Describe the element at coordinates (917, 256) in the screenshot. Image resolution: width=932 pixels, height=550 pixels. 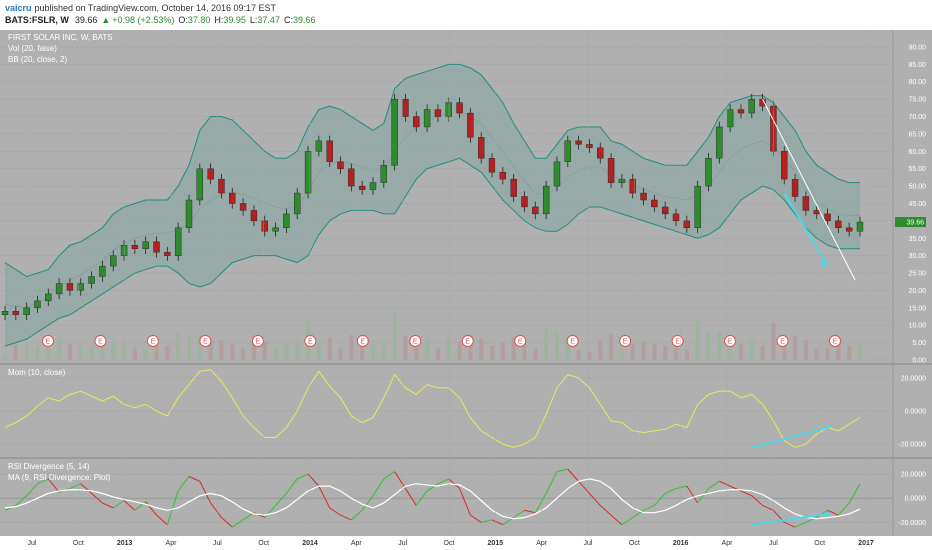
I see `price-y-tick-label: 30.00` at that location.